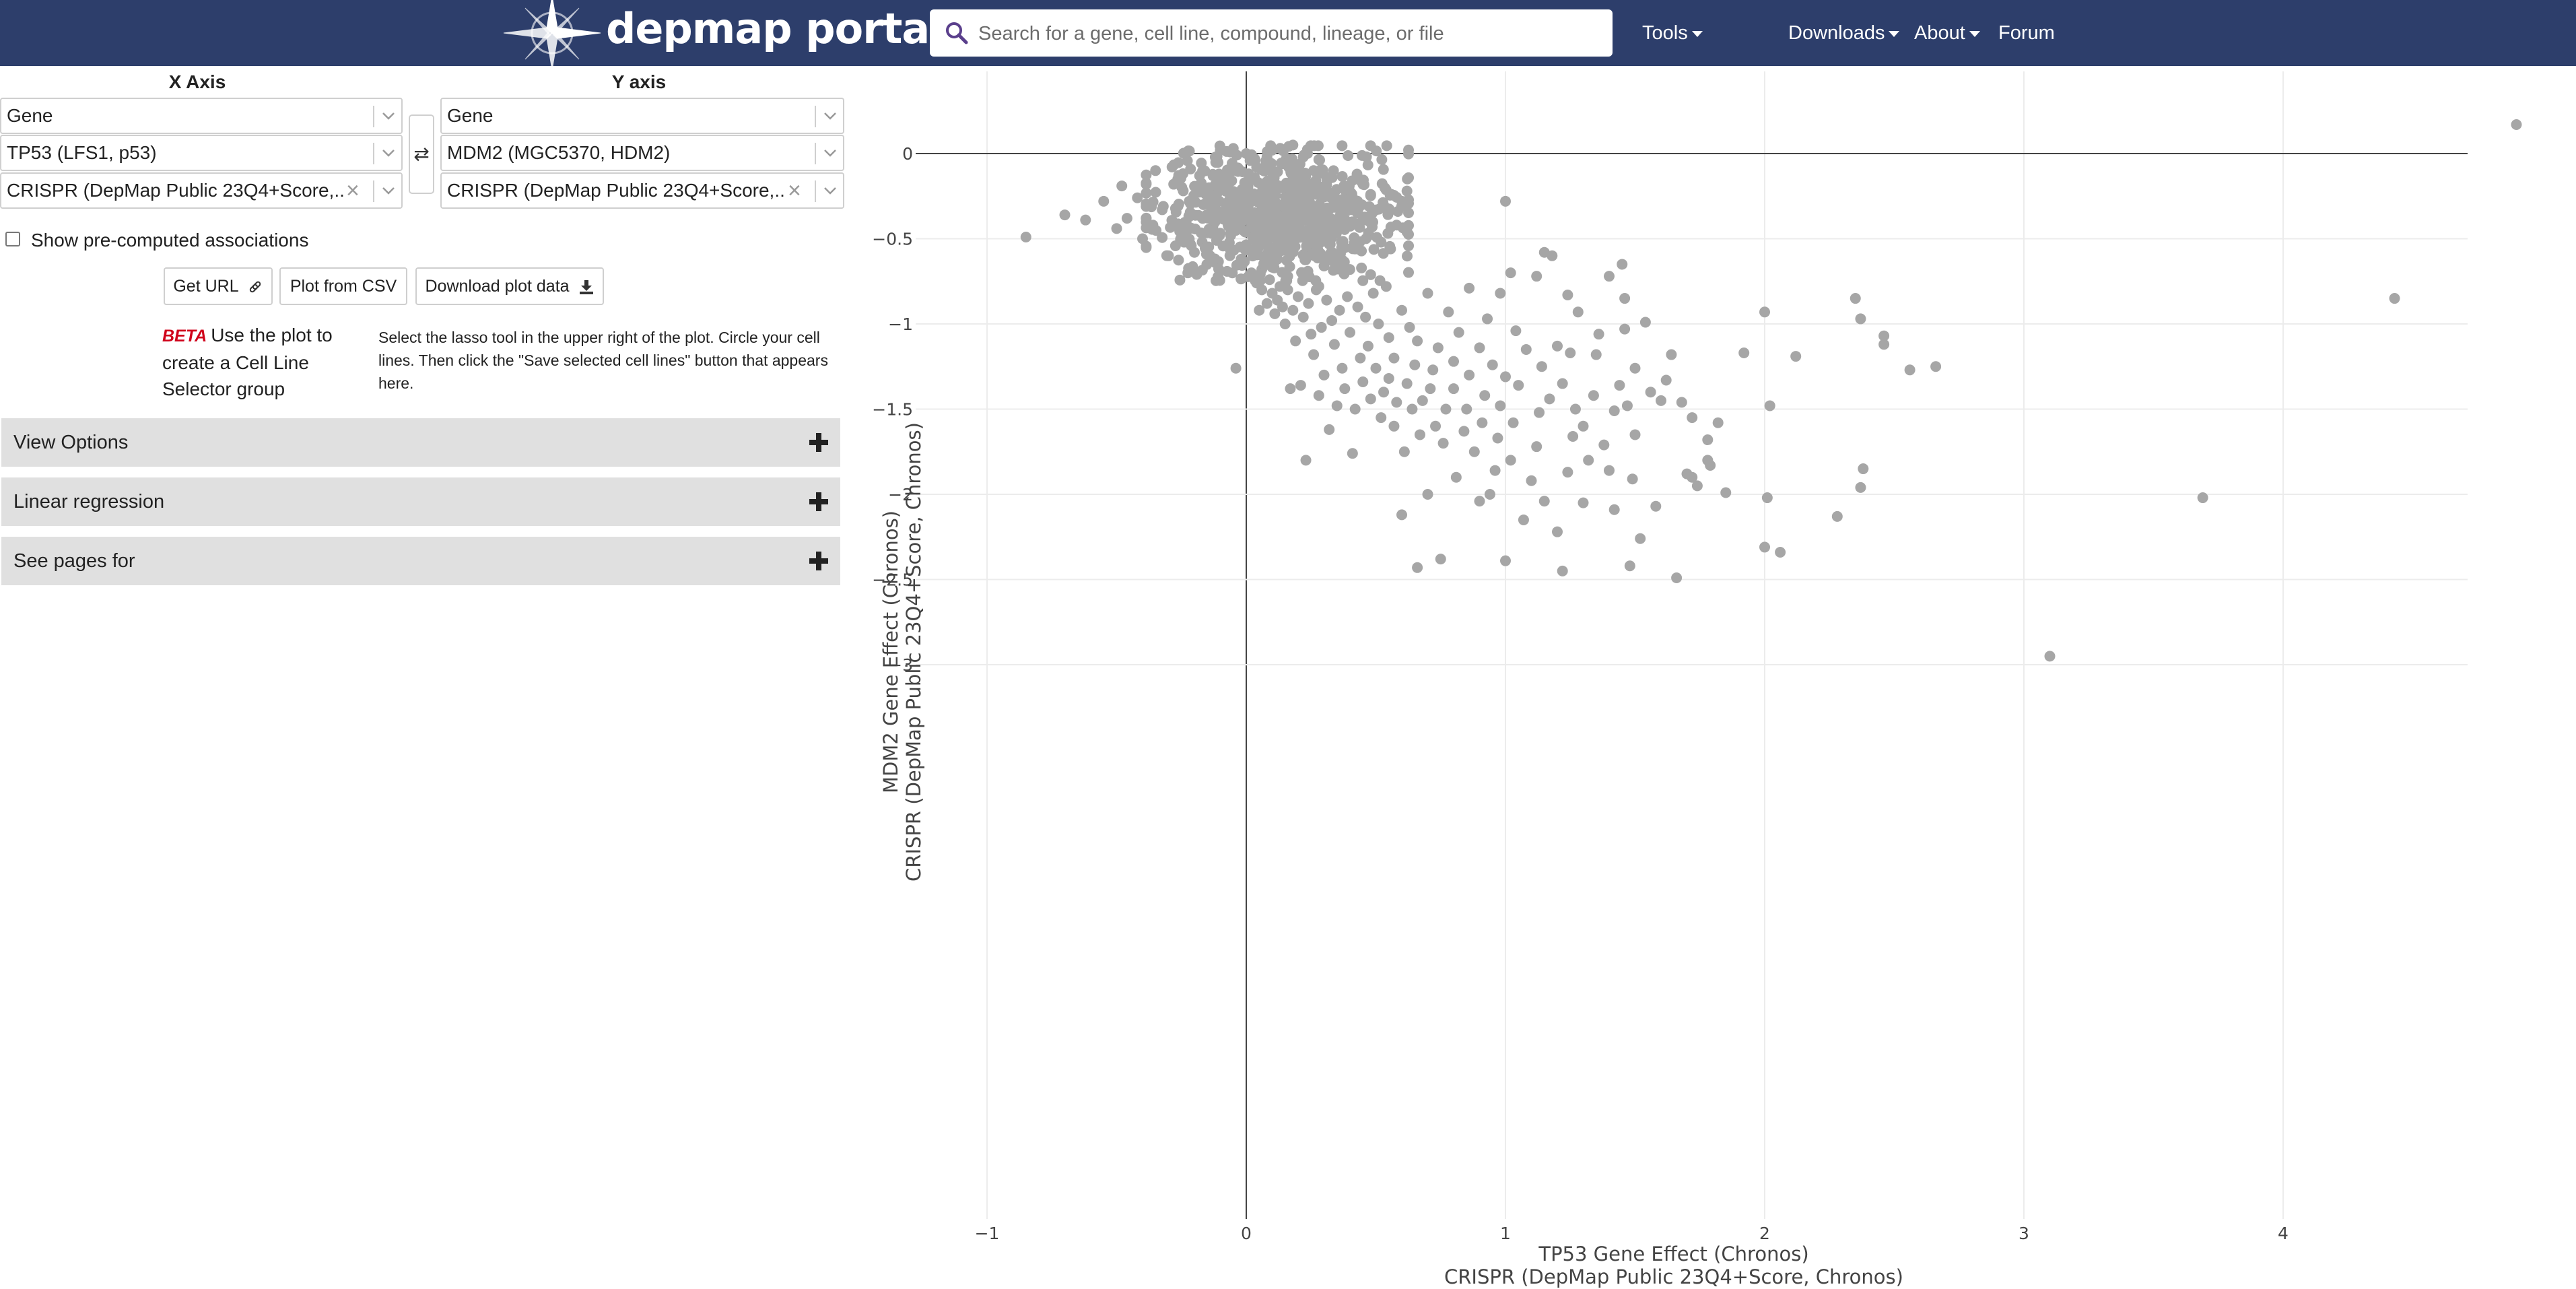 The height and width of the screenshot is (1289, 2576). Describe the element at coordinates (1947, 33) in the screenshot. I see `nav-about: About` at that location.